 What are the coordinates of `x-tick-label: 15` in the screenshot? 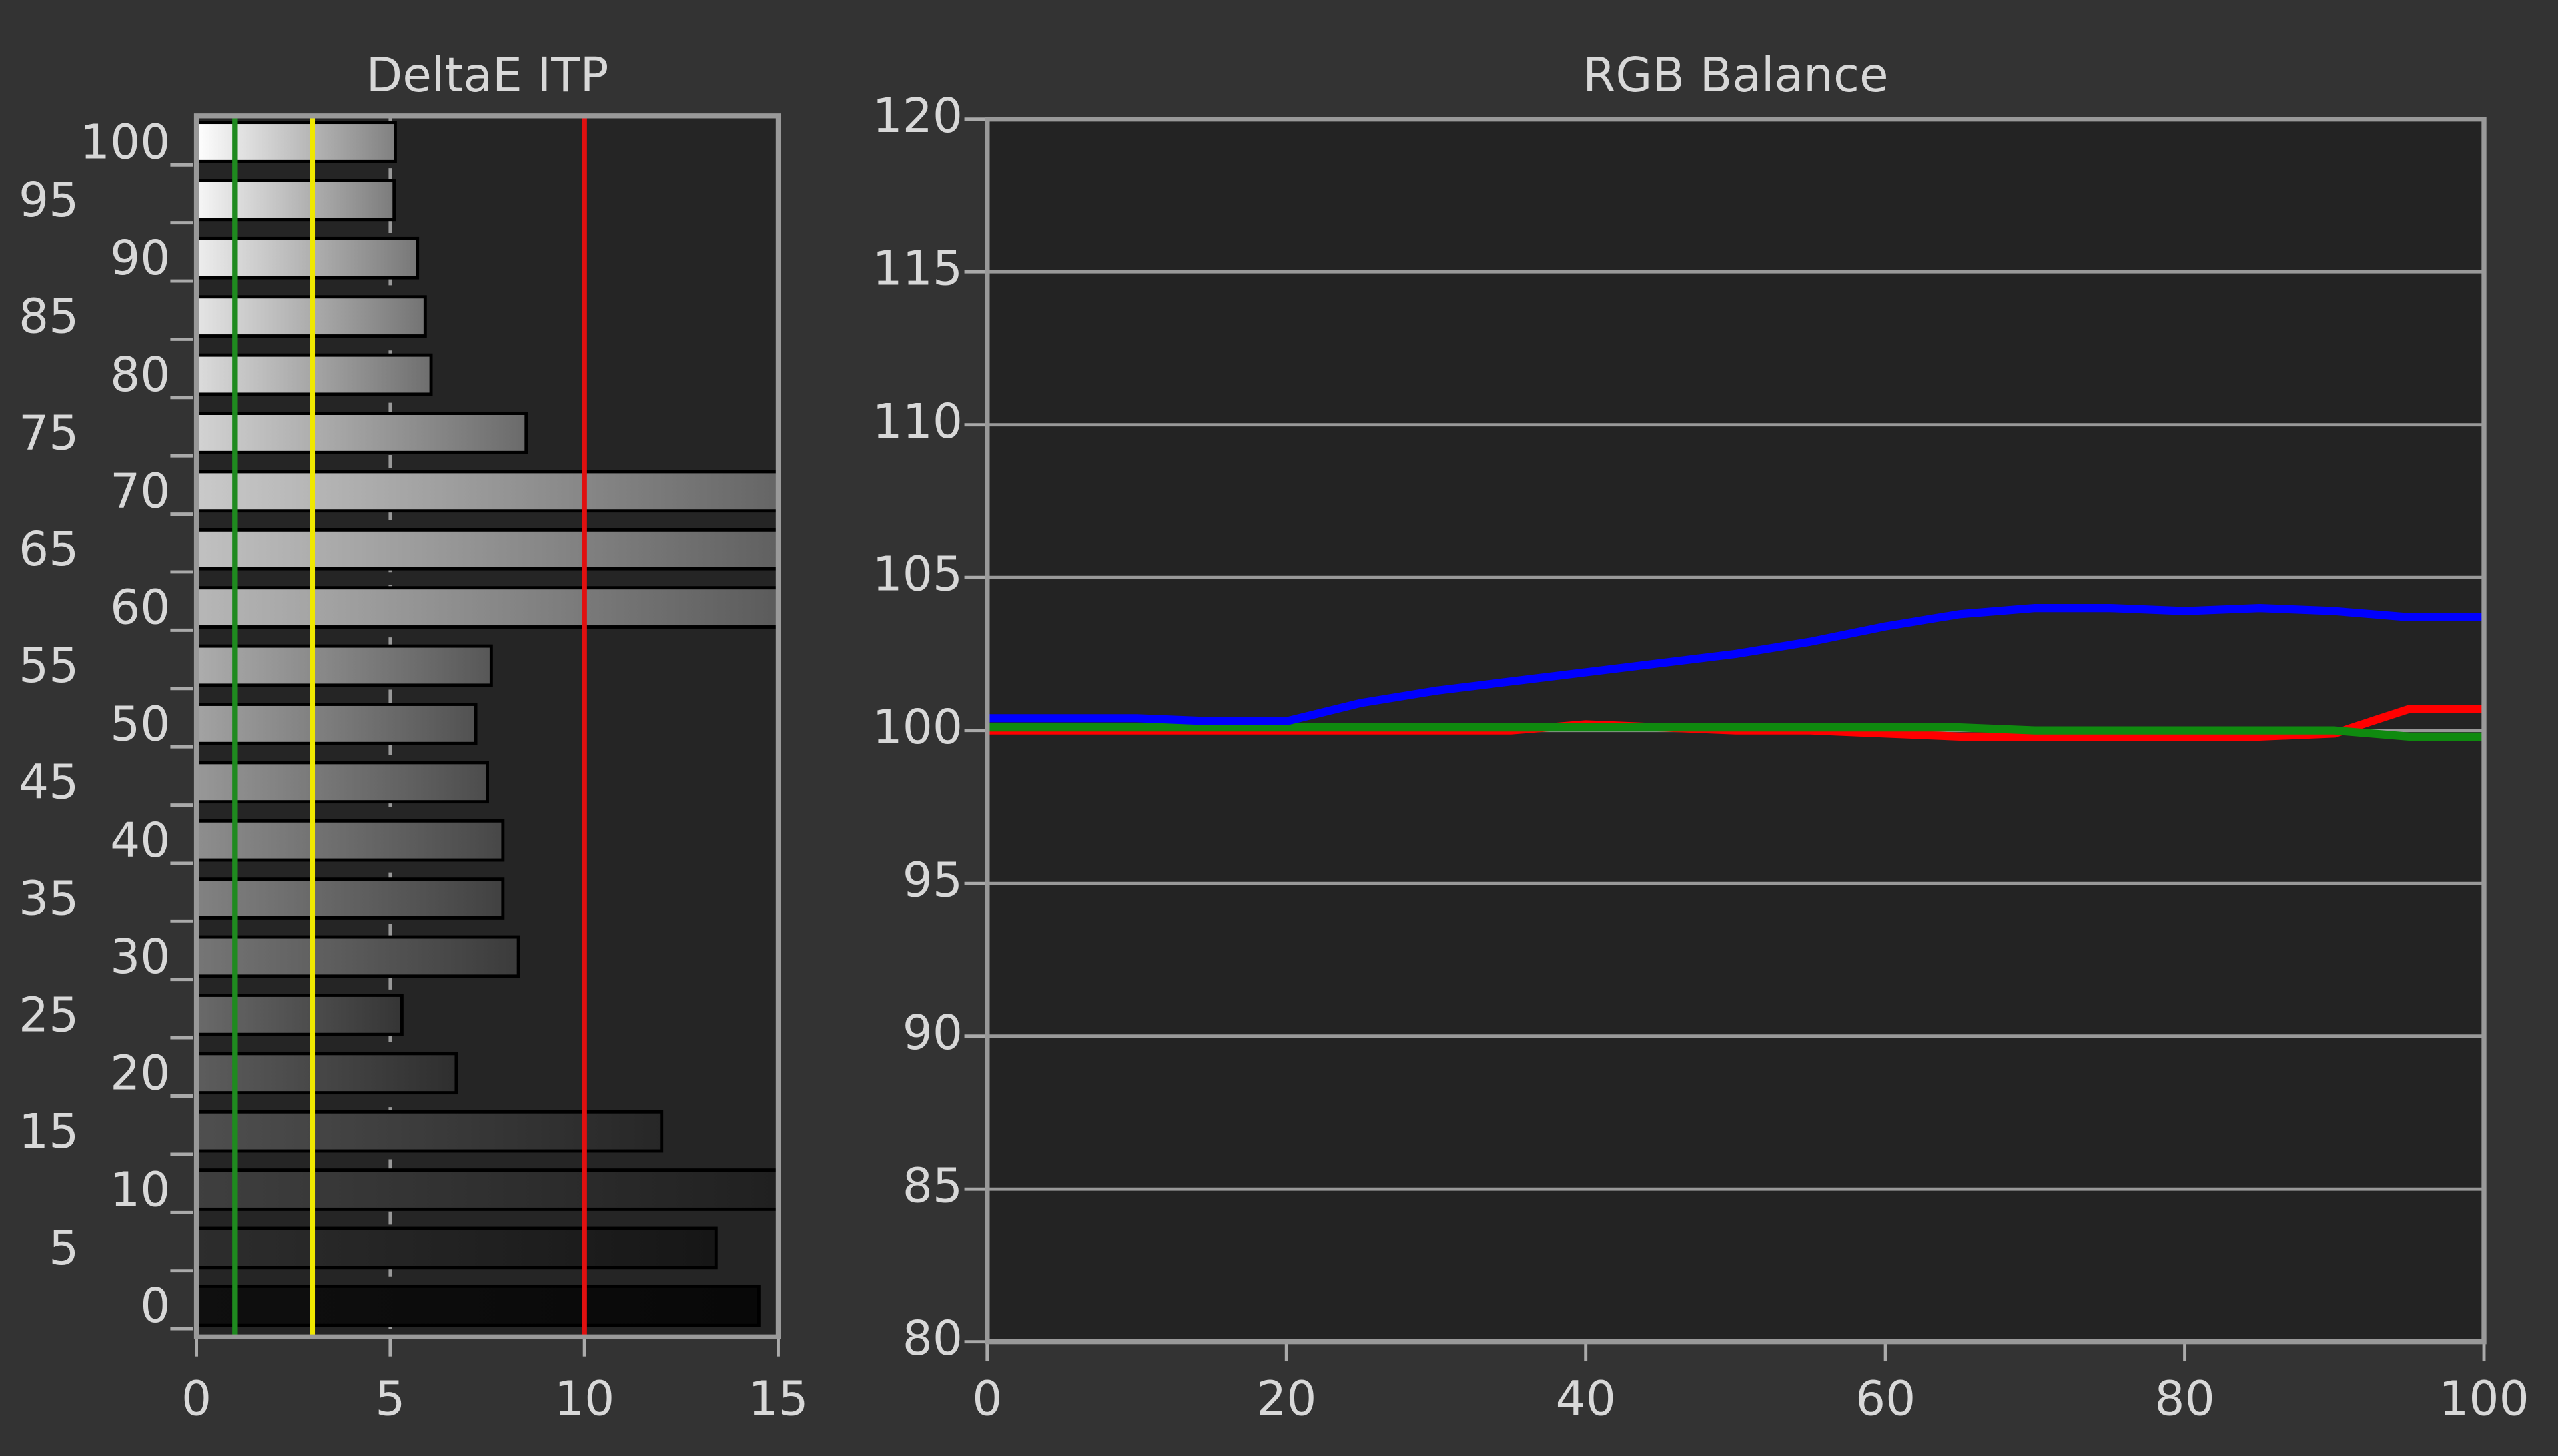 It's located at (778, 1399).